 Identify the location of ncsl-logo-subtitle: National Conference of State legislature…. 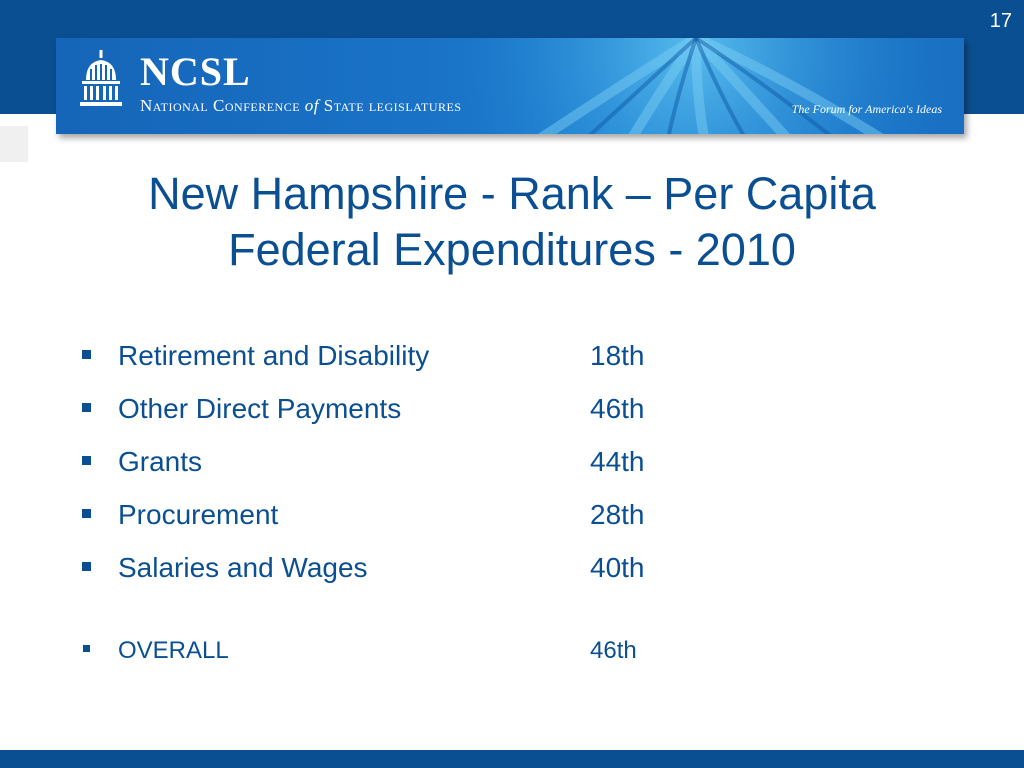
(301, 106).